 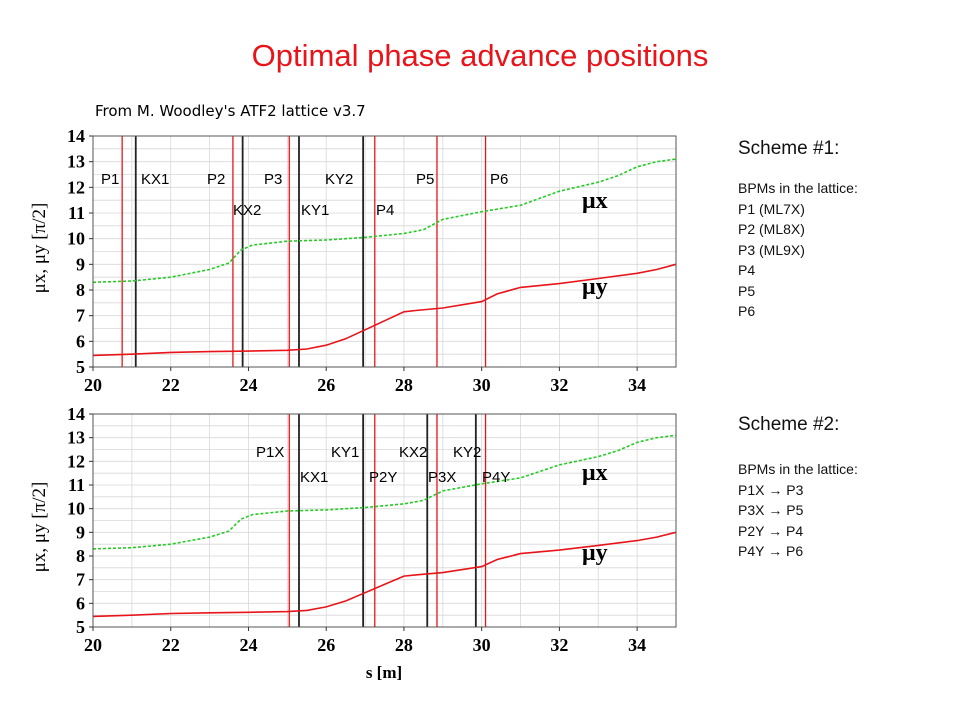 I want to click on list-item: P2Y → P4, so click(x=771, y=530).